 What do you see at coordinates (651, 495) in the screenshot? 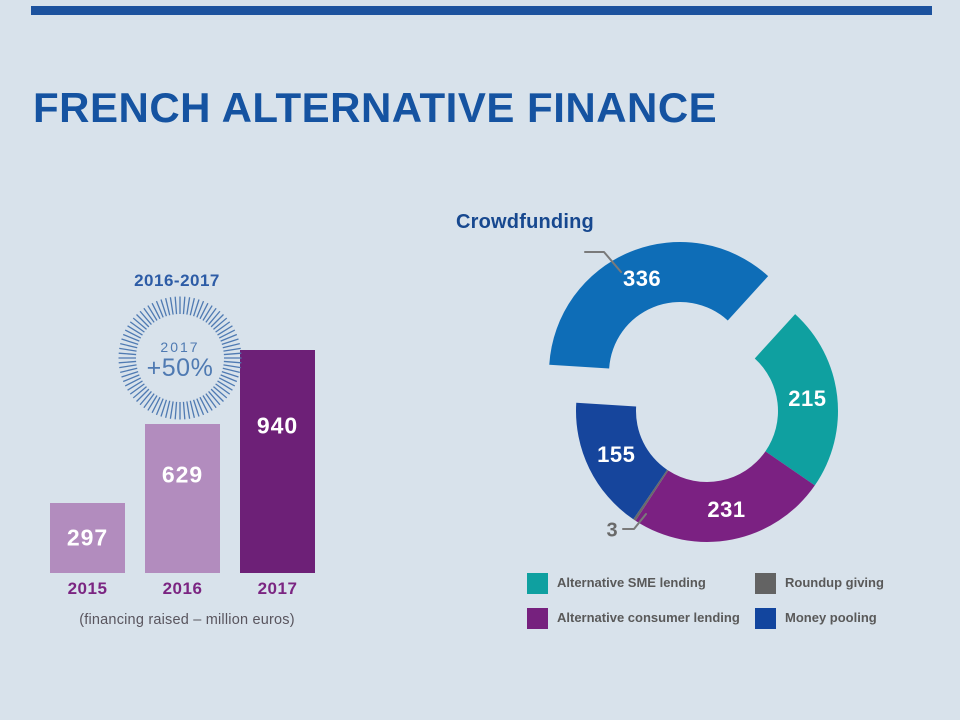
I see `donut-segment-roundup-giving` at bounding box center [651, 495].